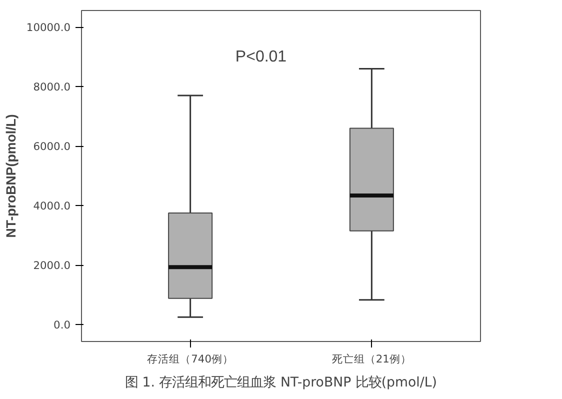 This screenshot has height=399, width=562. I want to click on y-axis-title: NT-proBNP(pmol/L), so click(10, 176).